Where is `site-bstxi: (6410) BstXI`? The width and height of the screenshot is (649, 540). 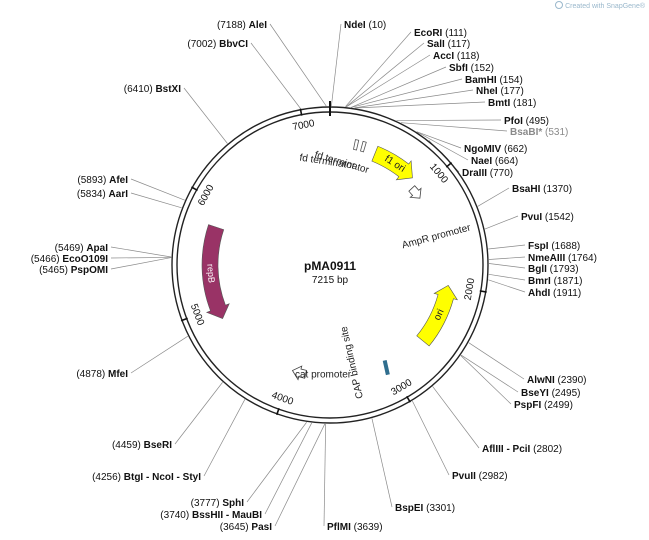
site-bstxi: (6410) BstXI is located at coordinates (152, 89).